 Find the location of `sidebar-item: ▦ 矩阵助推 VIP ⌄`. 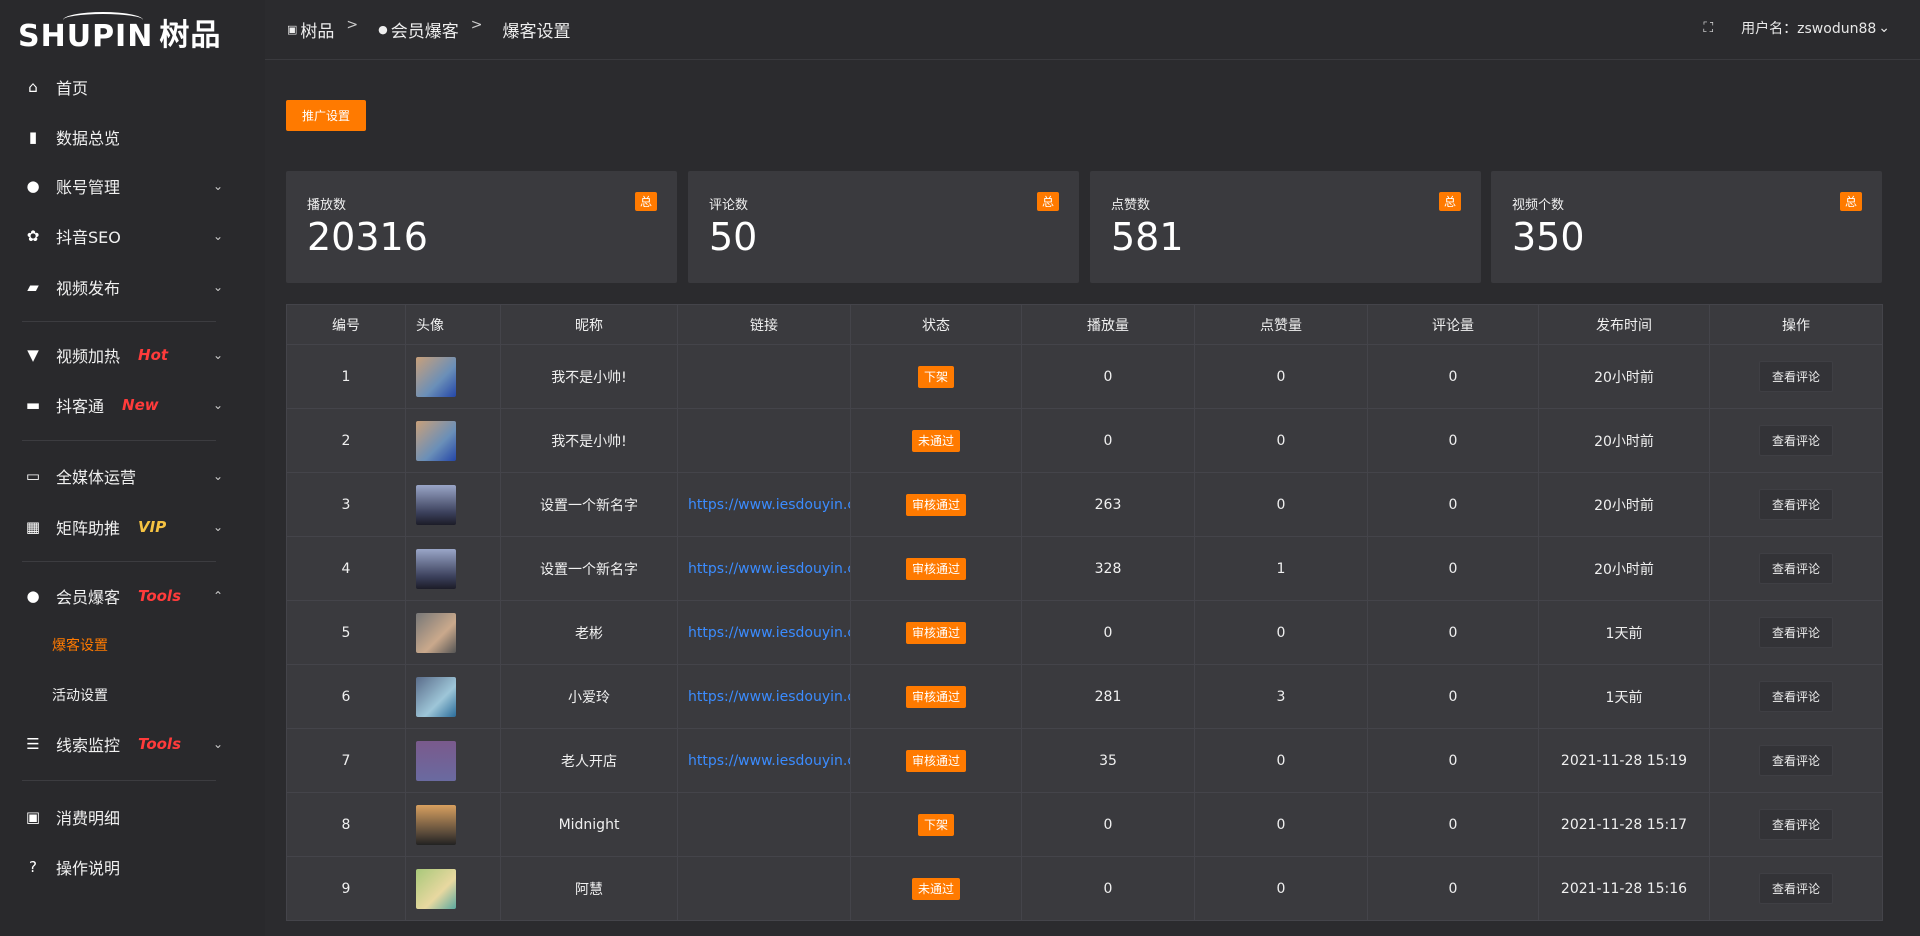

sidebar-item: ▦ 矩阵助推 VIP ⌄ is located at coordinates (132, 527).